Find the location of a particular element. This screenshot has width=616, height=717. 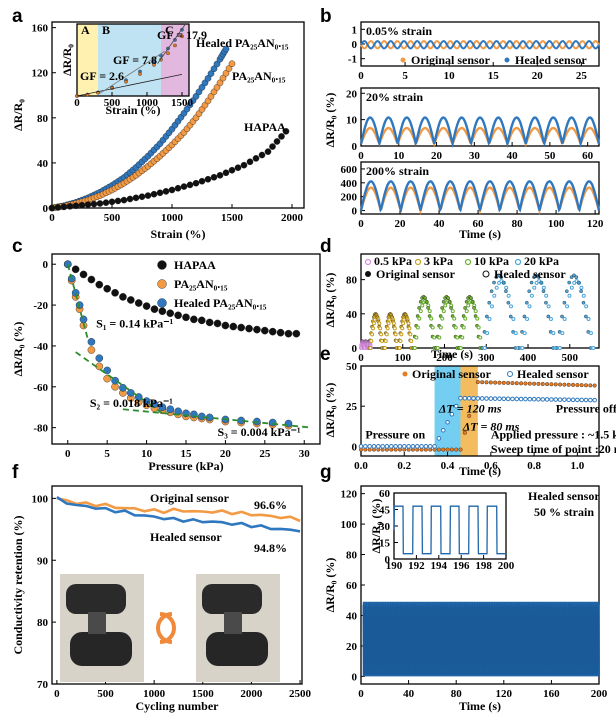

legend-label: 20 kPa is located at coordinates (541, 261).